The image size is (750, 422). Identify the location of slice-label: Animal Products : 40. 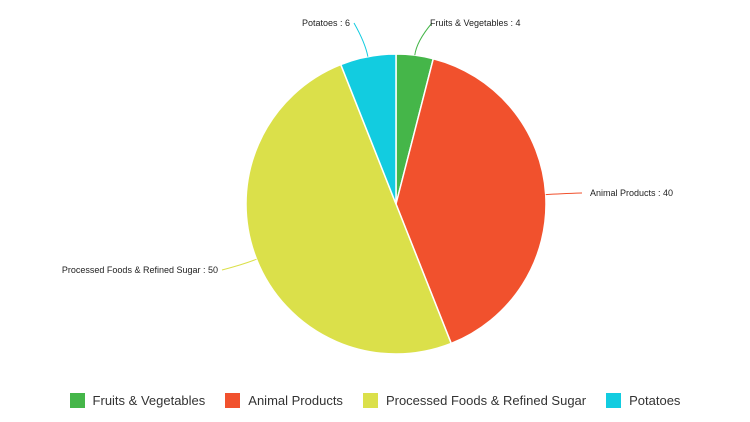
(631, 193).